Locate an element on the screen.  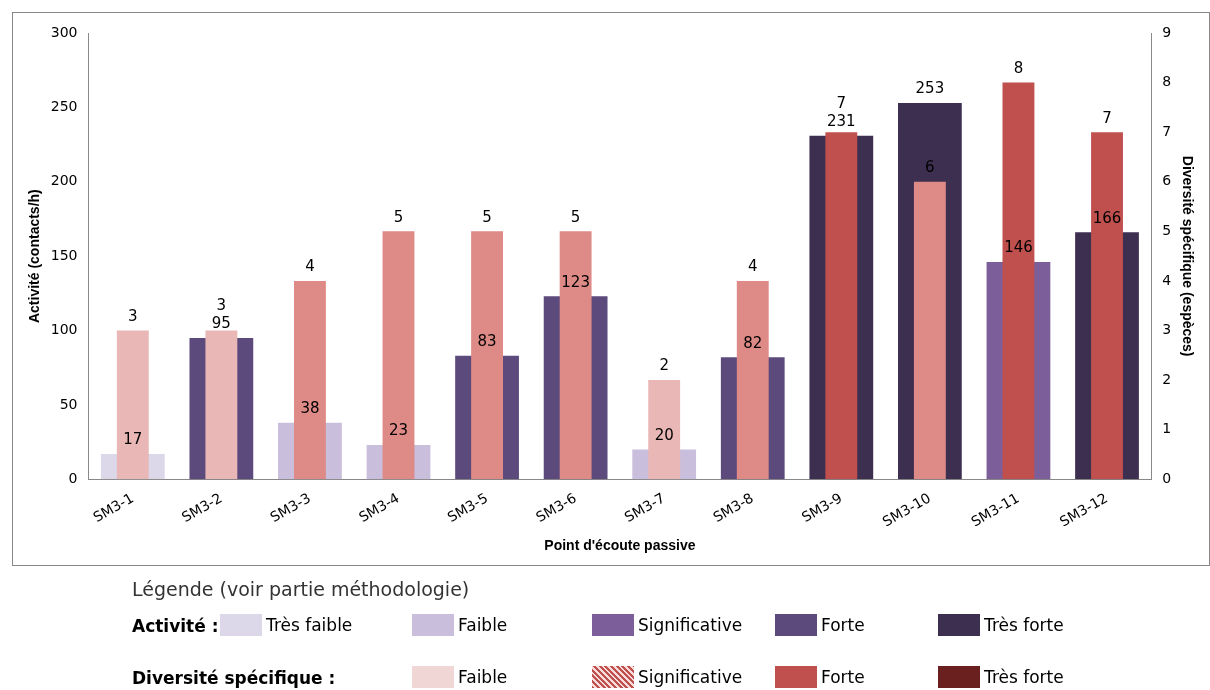
y-tick-label: 100 is located at coordinates (64, 329).